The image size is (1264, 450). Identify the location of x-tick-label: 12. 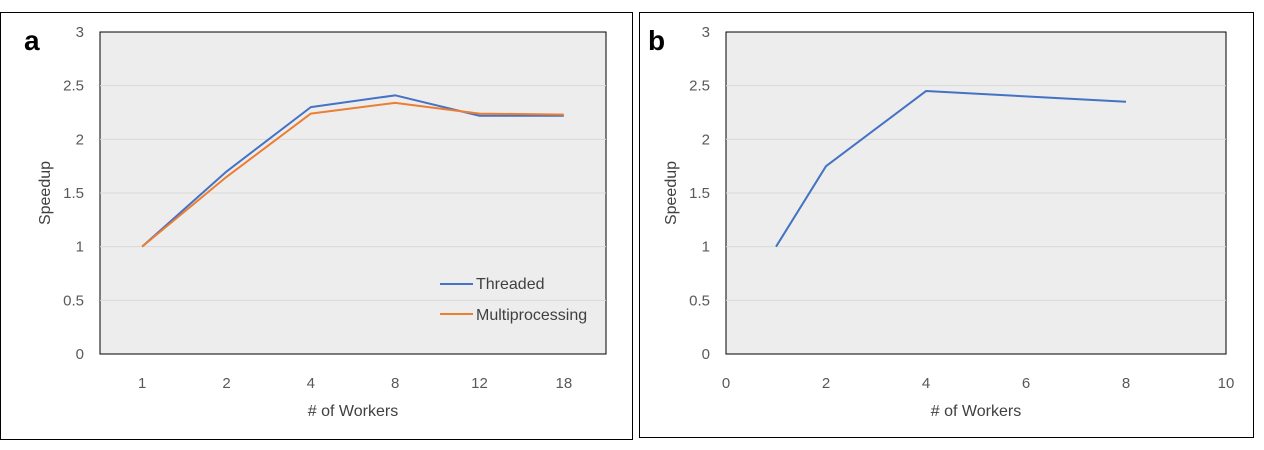
(479, 383).